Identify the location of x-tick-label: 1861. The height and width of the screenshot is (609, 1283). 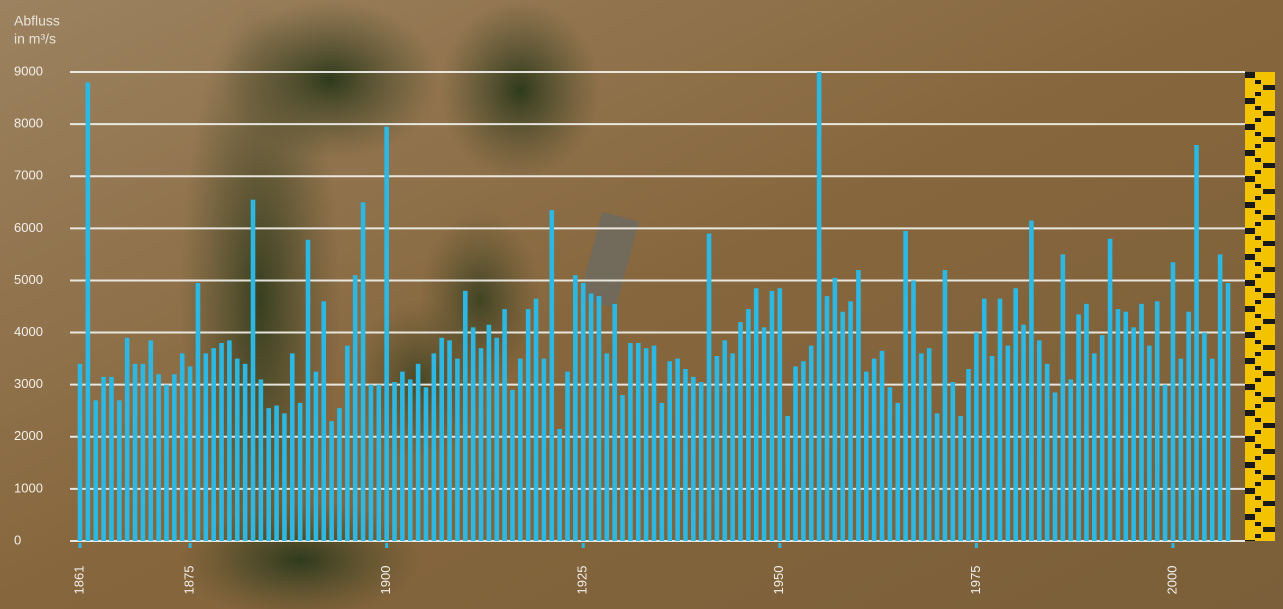
(78, 580).